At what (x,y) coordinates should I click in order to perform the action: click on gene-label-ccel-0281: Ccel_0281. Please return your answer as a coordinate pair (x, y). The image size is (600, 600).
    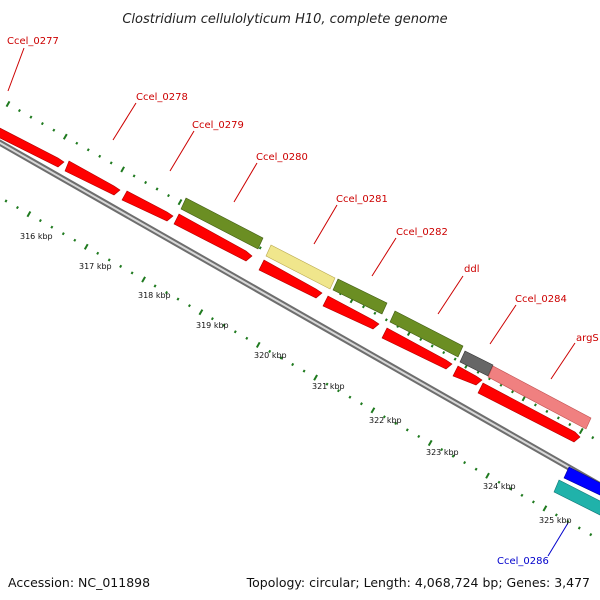
    Looking at the image, I should click on (350, 219).